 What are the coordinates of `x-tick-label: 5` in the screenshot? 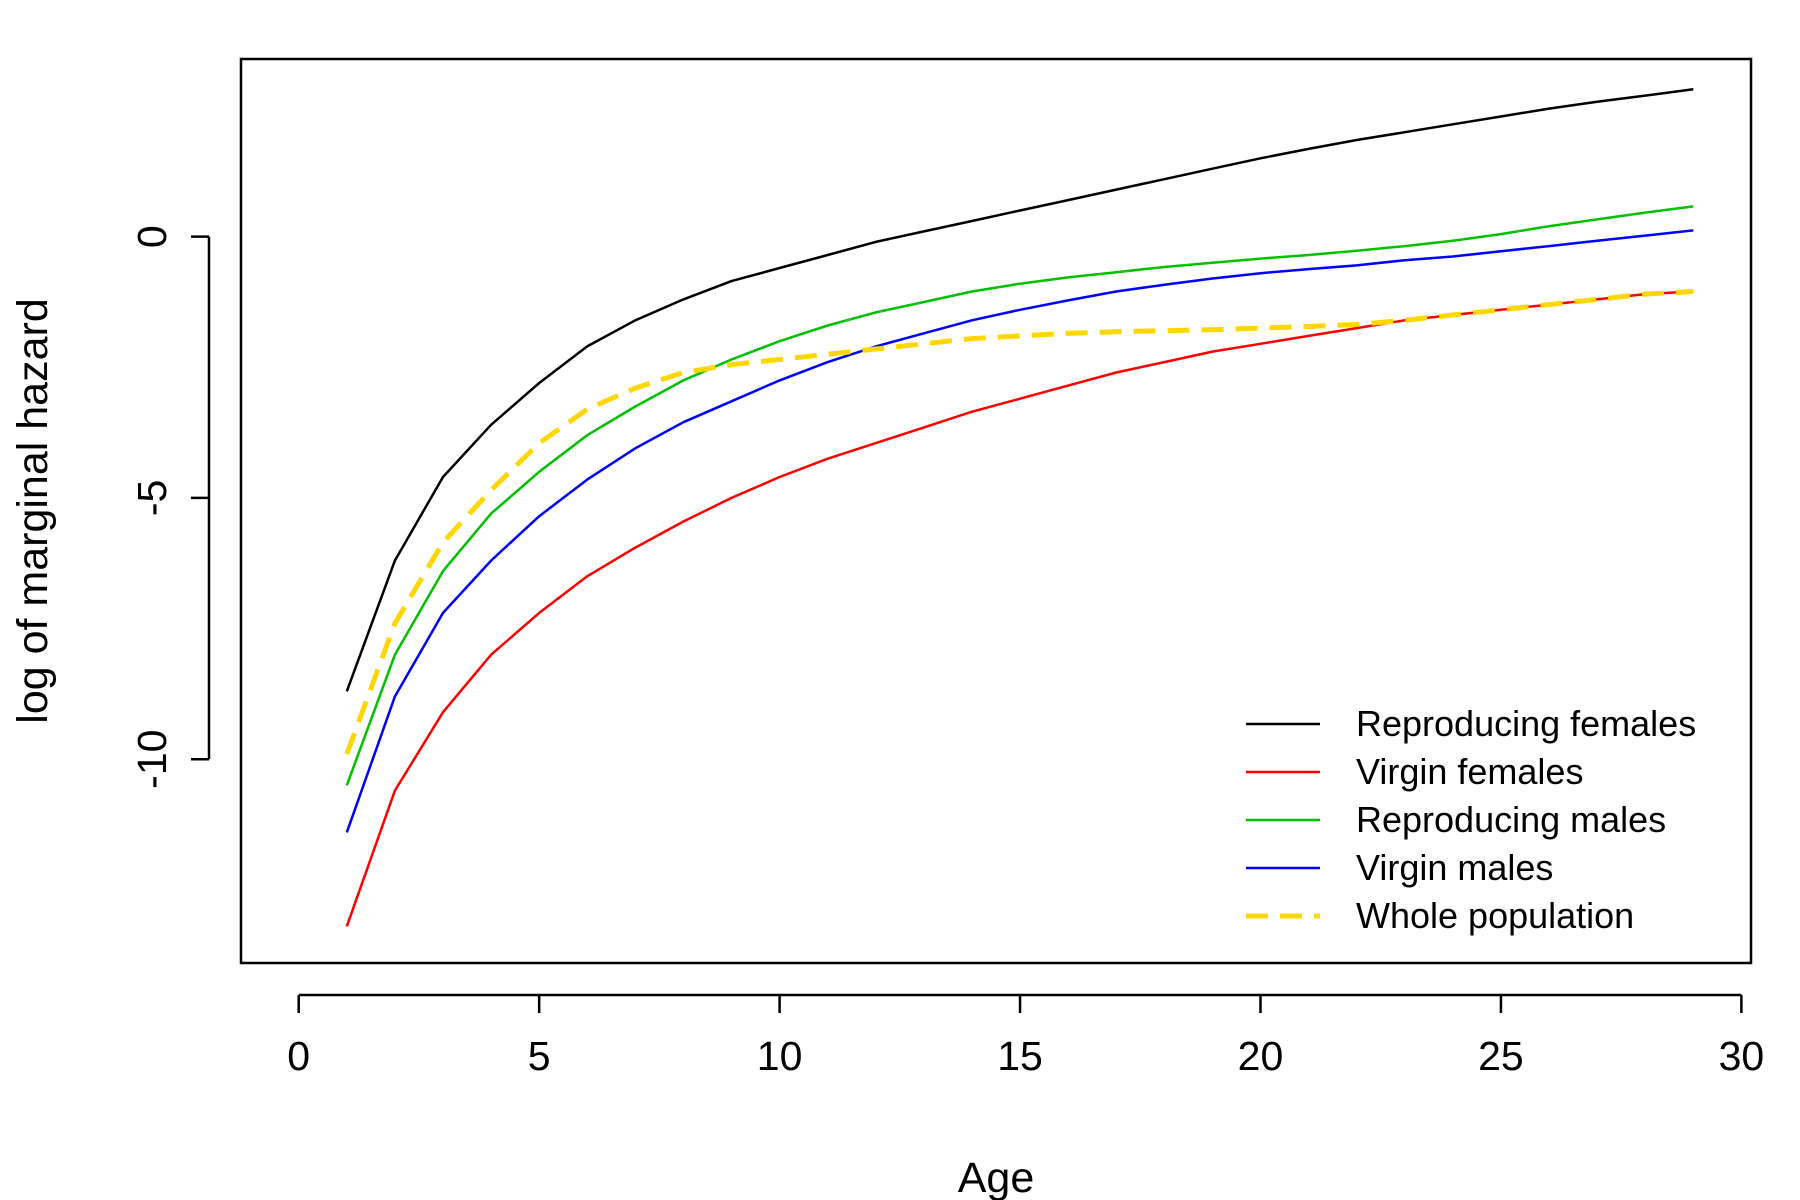 It's located at (539, 1056).